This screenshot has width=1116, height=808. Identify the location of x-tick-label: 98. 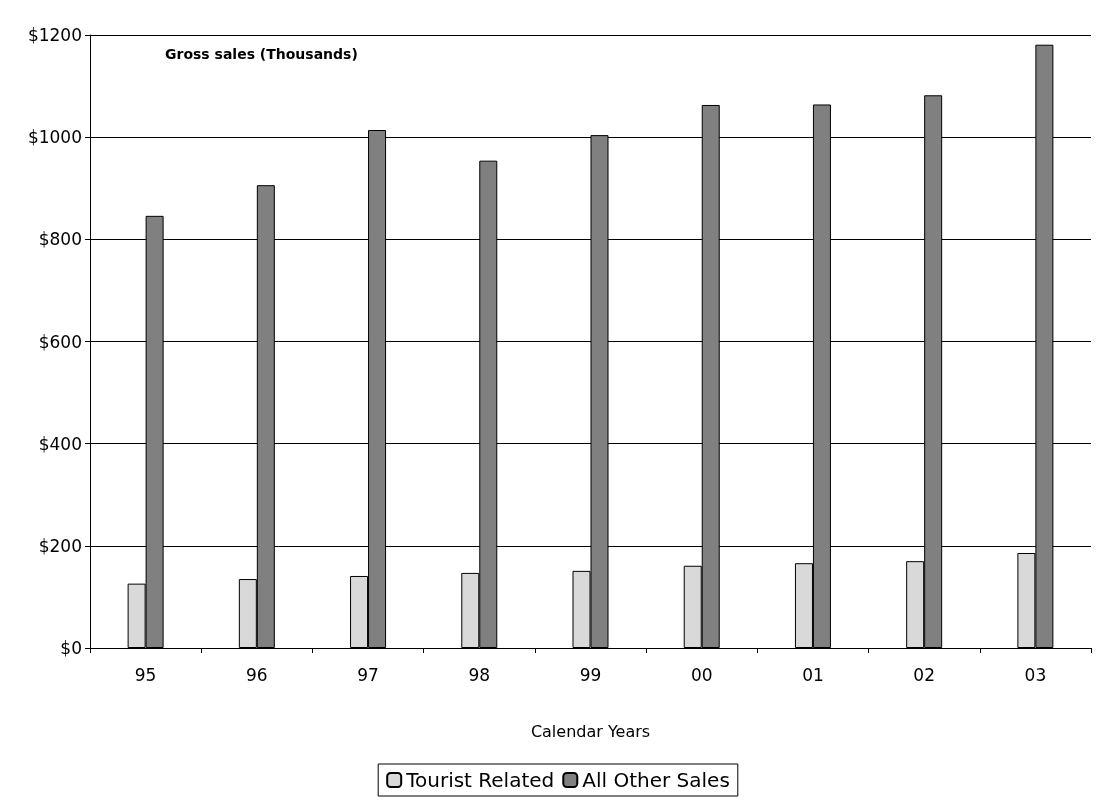
(479, 674).